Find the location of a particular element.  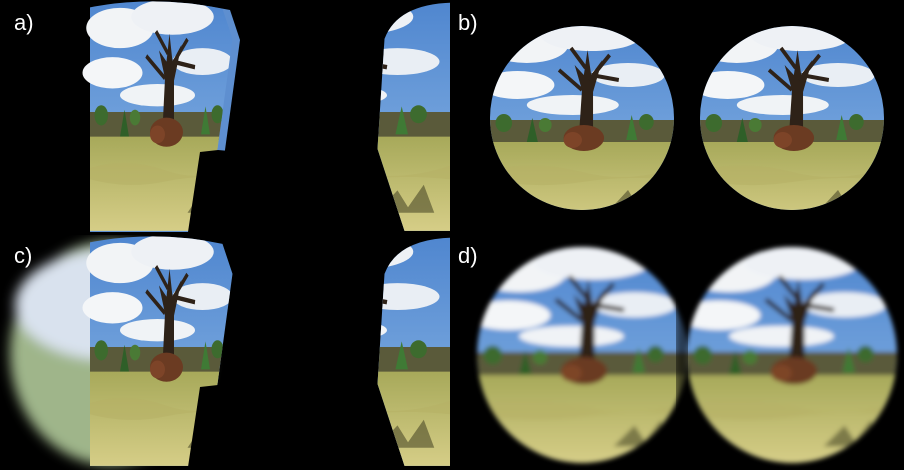

panel-b-label: b) is located at coordinates (468, 22).